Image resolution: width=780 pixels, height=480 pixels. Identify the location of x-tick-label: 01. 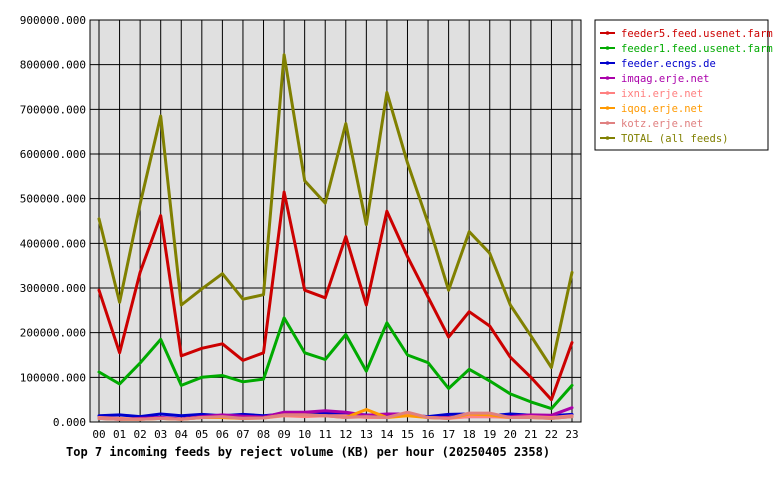
(119, 434).